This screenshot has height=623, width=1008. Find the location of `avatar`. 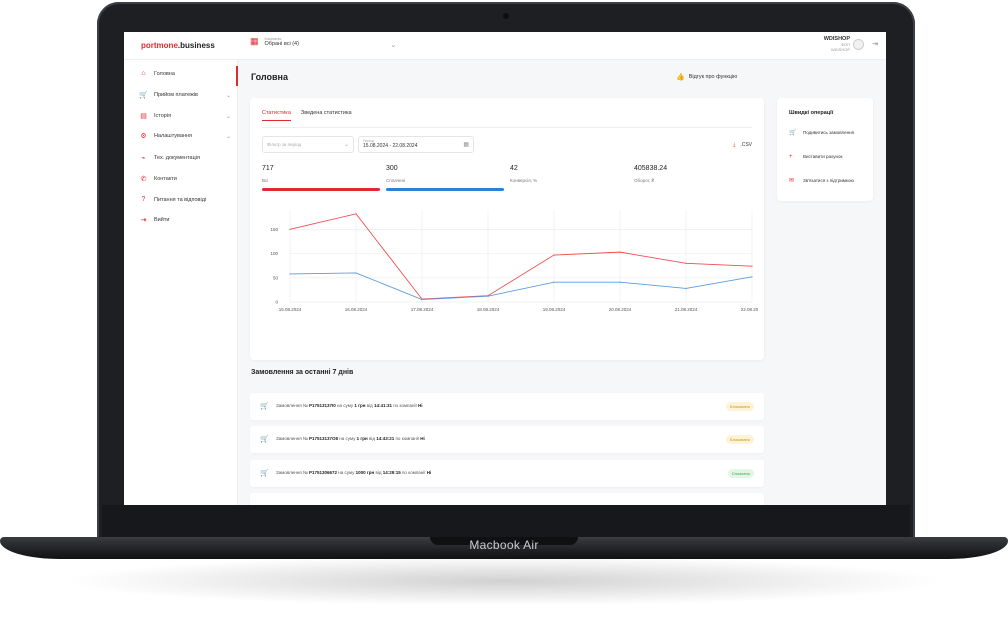

avatar is located at coordinates (858, 44).